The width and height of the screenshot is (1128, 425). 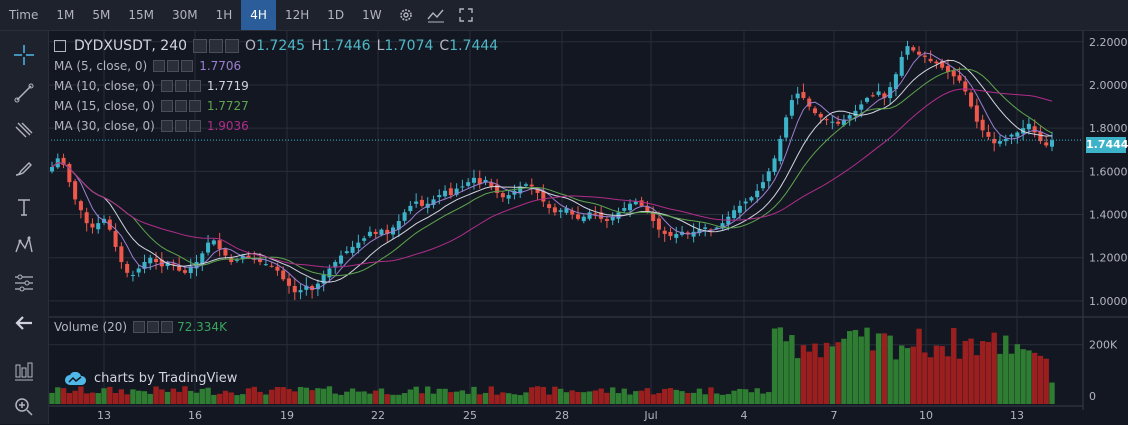 I want to click on timeframe-1d: 1D, so click(x=336, y=15).